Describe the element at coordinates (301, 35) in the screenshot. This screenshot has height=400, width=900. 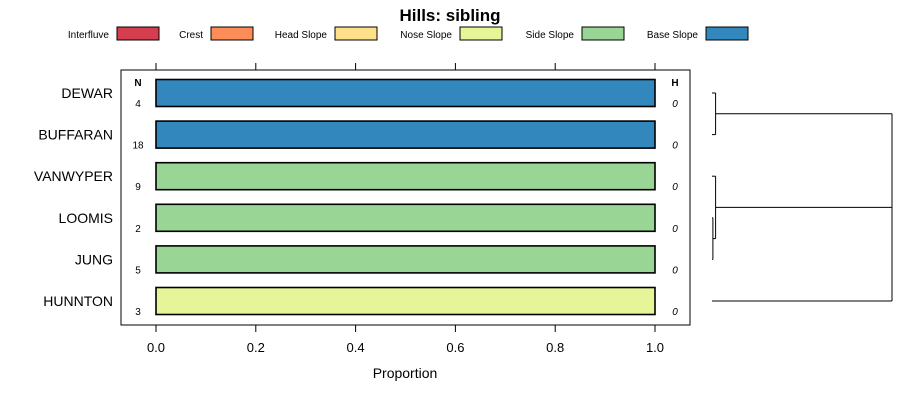
I see `legend-label-head-slope: Head Slope` at that location.